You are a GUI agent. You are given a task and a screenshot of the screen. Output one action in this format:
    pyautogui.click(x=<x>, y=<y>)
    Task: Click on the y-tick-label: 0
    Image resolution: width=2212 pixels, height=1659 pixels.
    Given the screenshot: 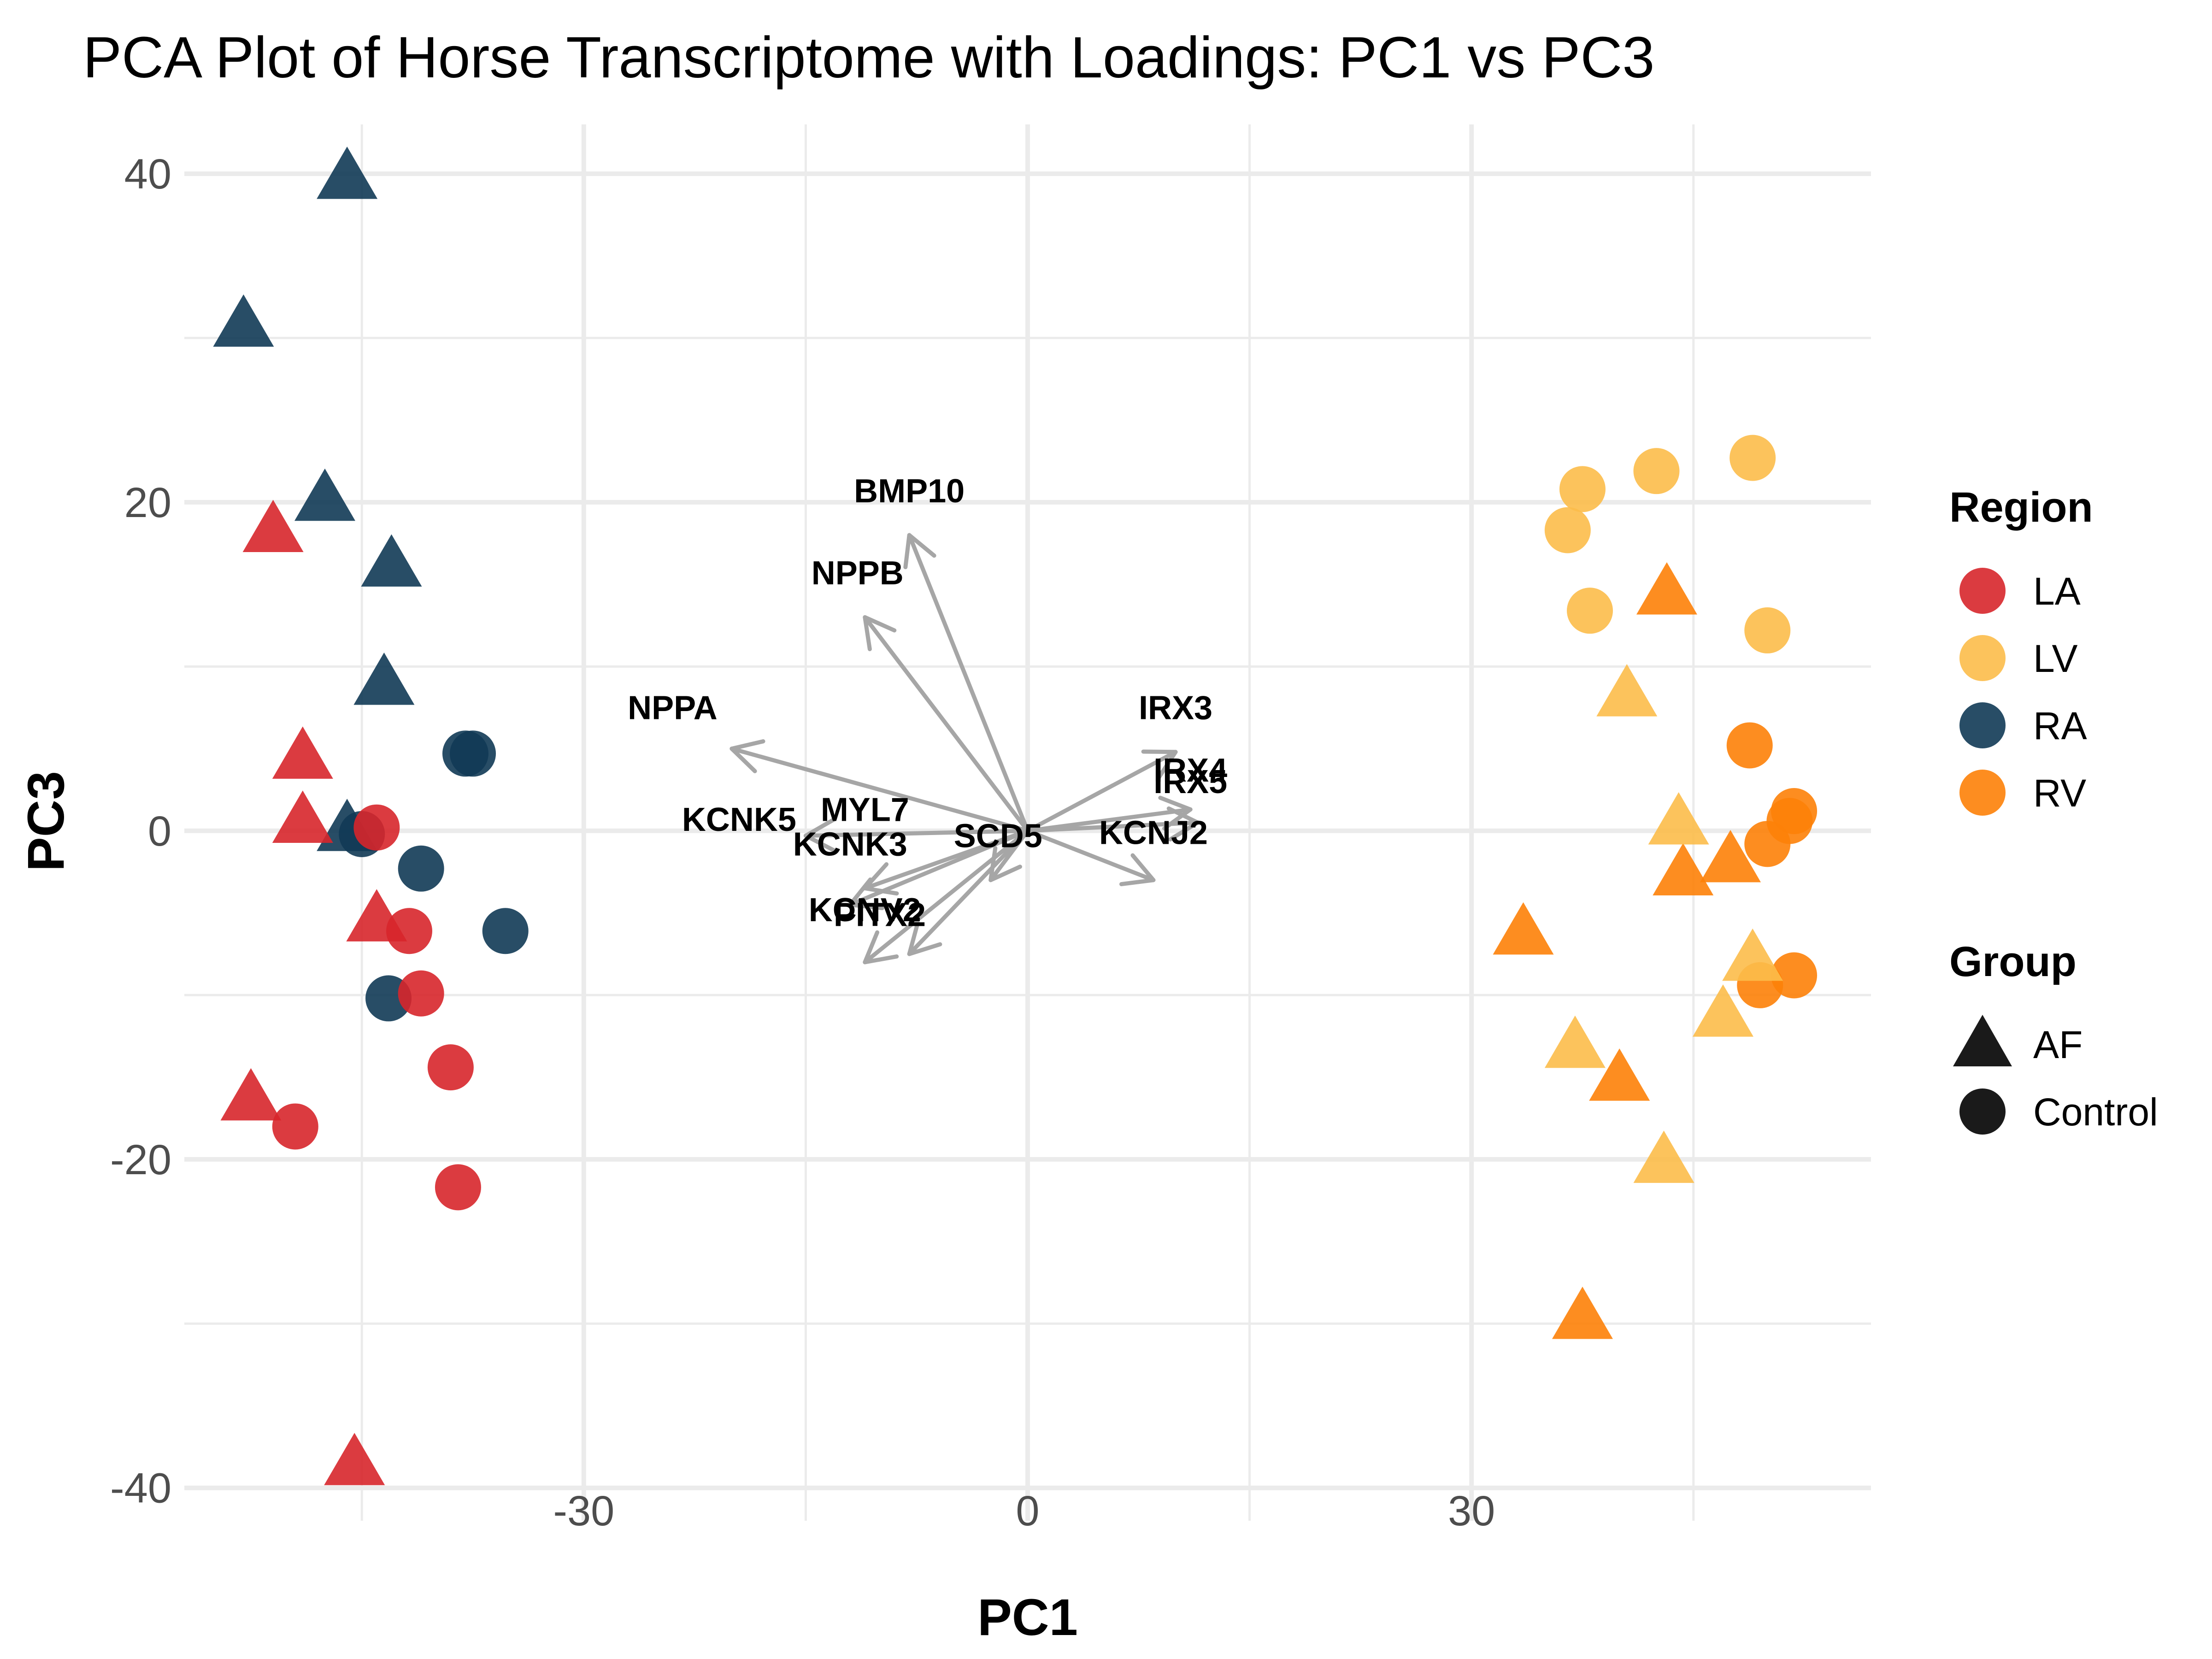 What is the action you would take?
    pyautogui.click(x=159, y=831)
    